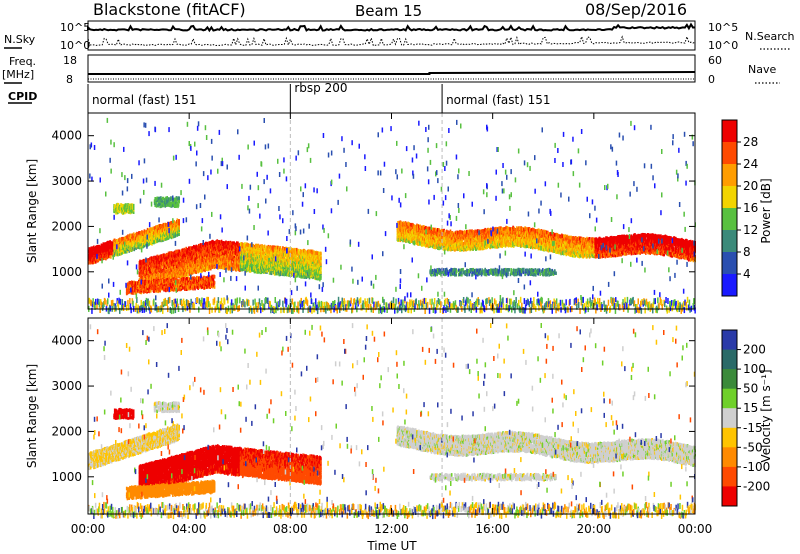 This screenshot has width=800, height=554. I want to click on header: Blackstone (fitACF) Beam 15 08/Sep/2016, so click(390, 10).